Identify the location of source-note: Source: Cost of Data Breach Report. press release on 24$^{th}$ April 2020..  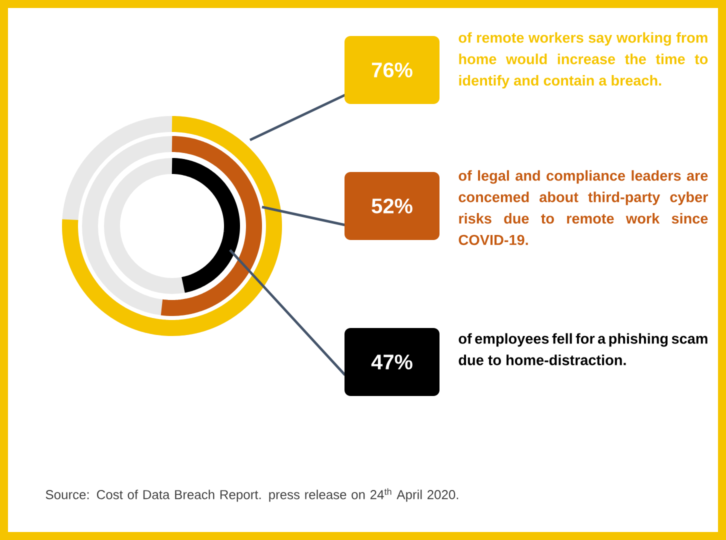
(252, 495).